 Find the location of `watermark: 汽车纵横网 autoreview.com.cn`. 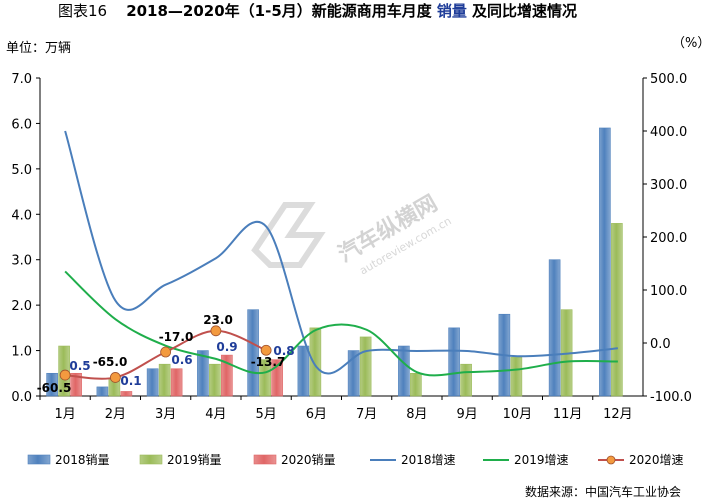

watermark: 汽车纵横网 autoreview.com.cn is located at coordinates (352, 233).